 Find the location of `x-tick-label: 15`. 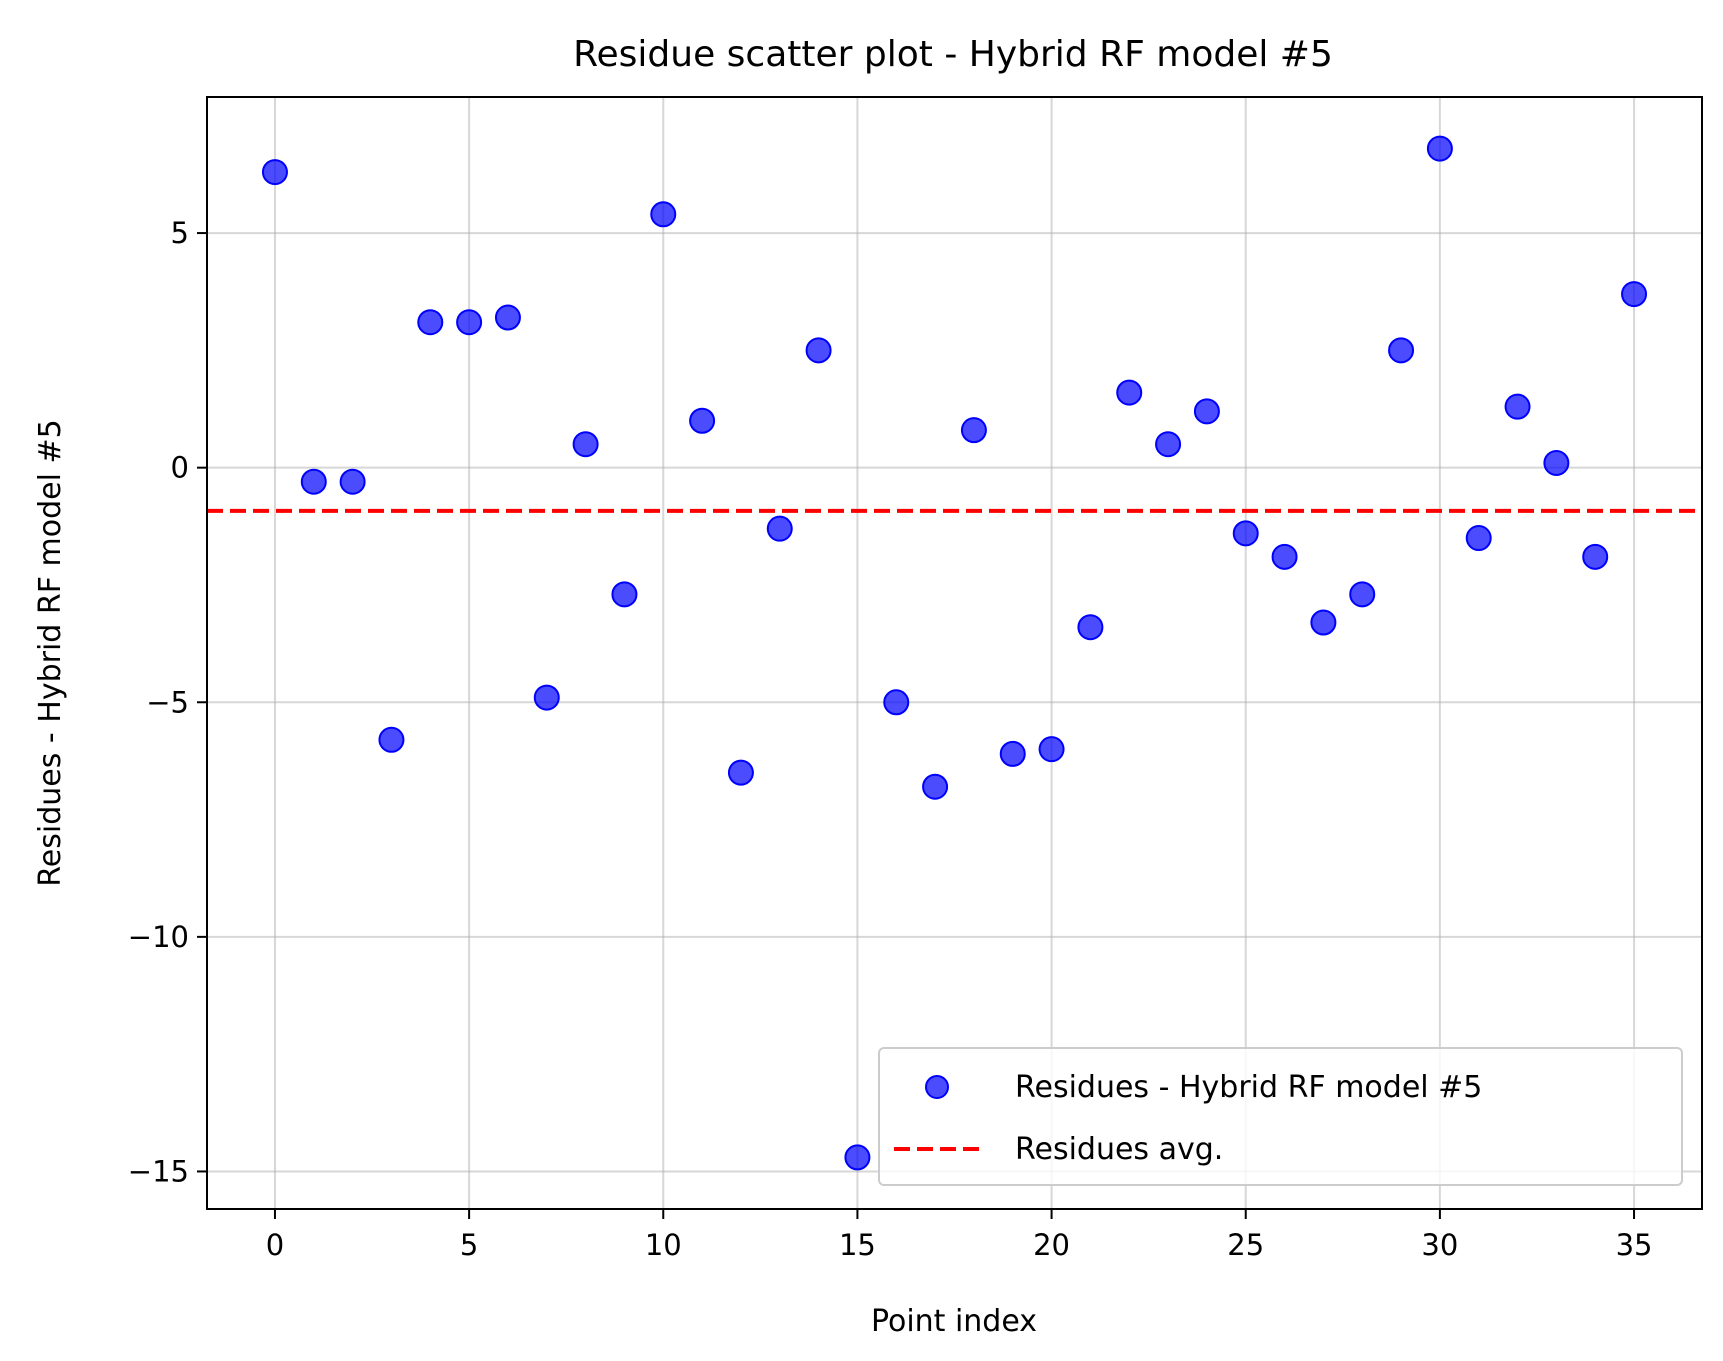

x-tick-label: 15 is located at coordinates (857, 1245).